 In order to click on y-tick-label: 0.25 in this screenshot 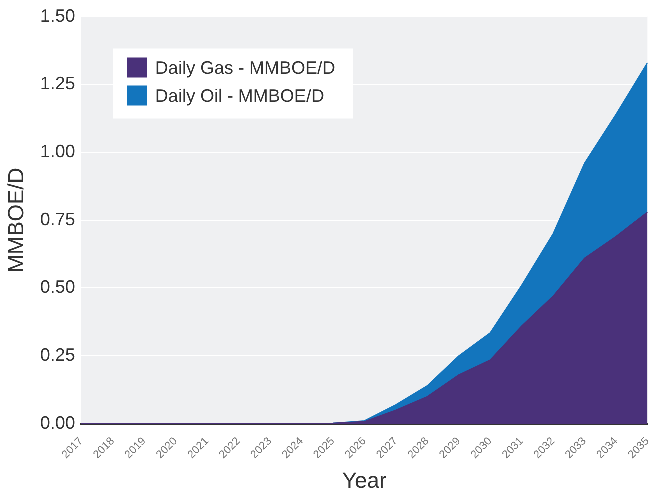, I will do `click(58, 355)`.